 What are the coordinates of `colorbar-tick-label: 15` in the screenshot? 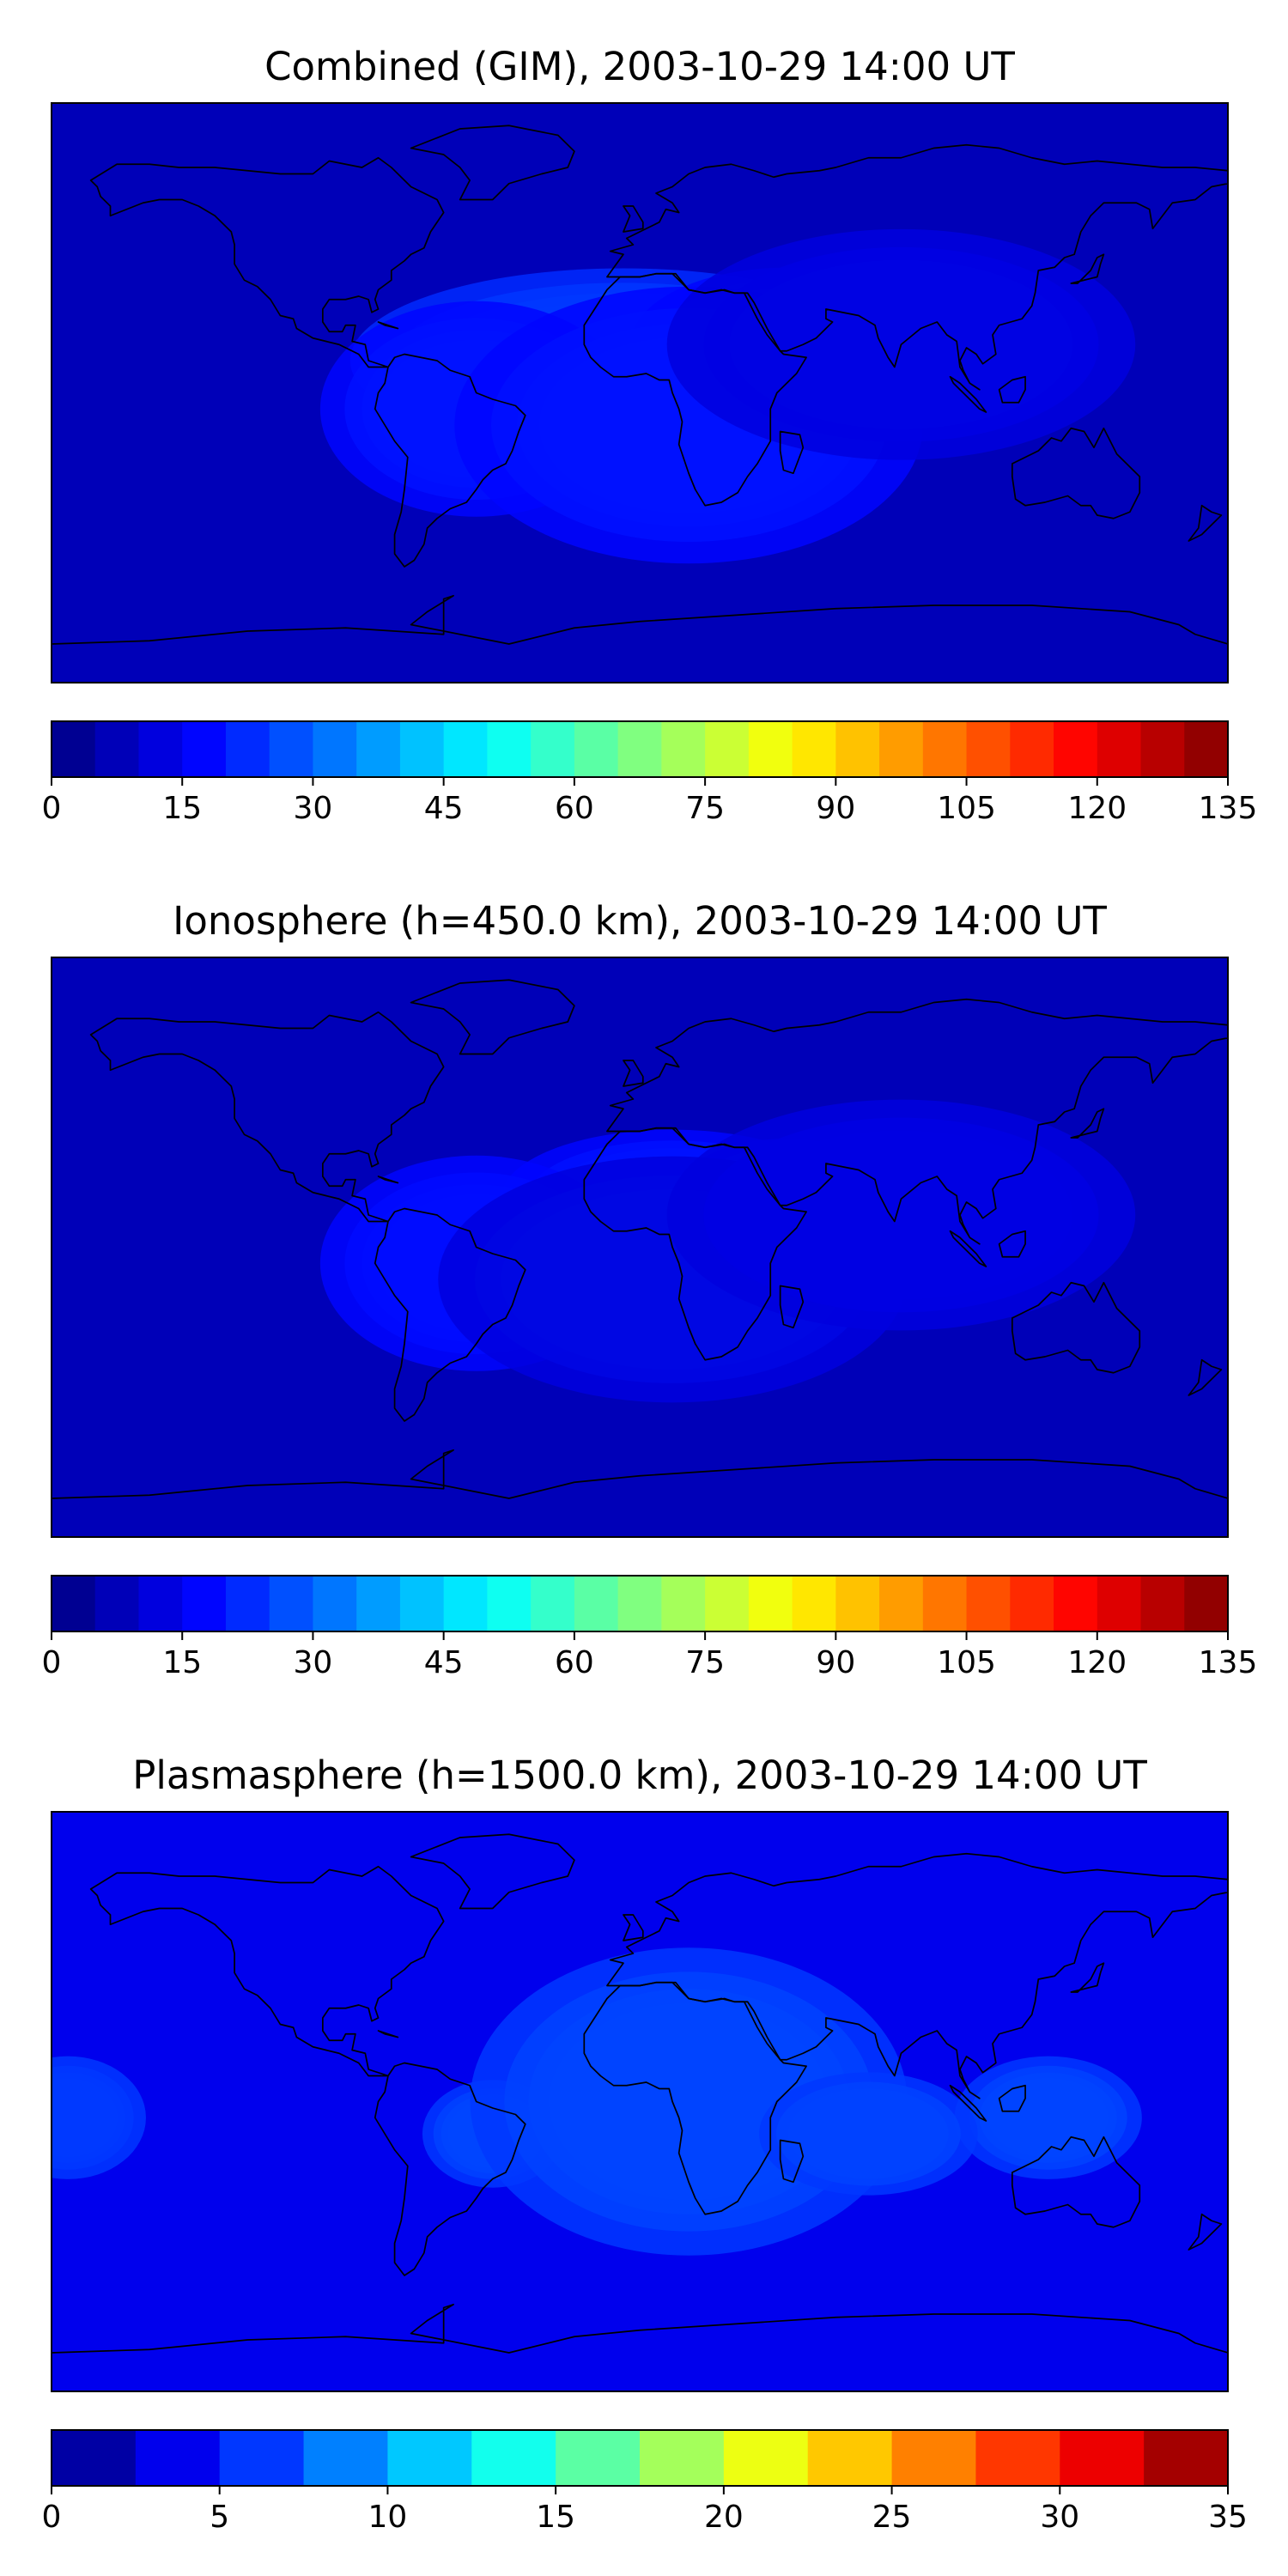 It's located at (182, 808).